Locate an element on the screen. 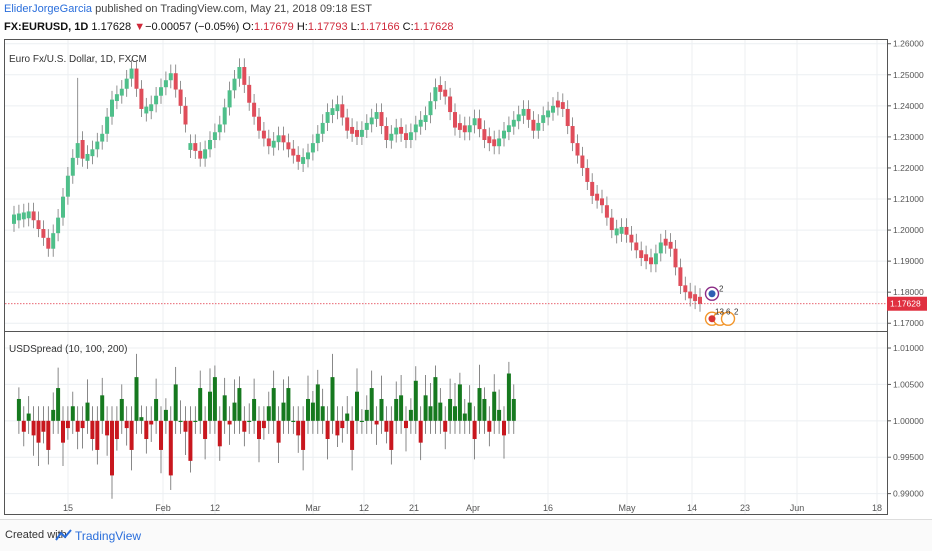  price-y-tick-label: 1.21000 is located at coordinates (908, 199).